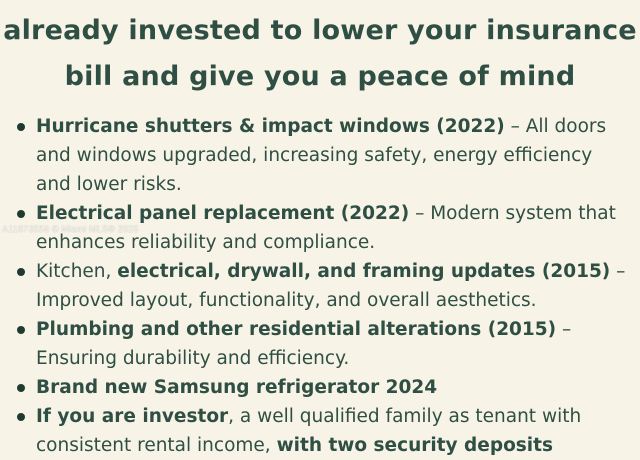 This screenshot has height=460, width=640. I want to click on watermark: A11873556 © Miami MLS® 2025, so click(70, 229).